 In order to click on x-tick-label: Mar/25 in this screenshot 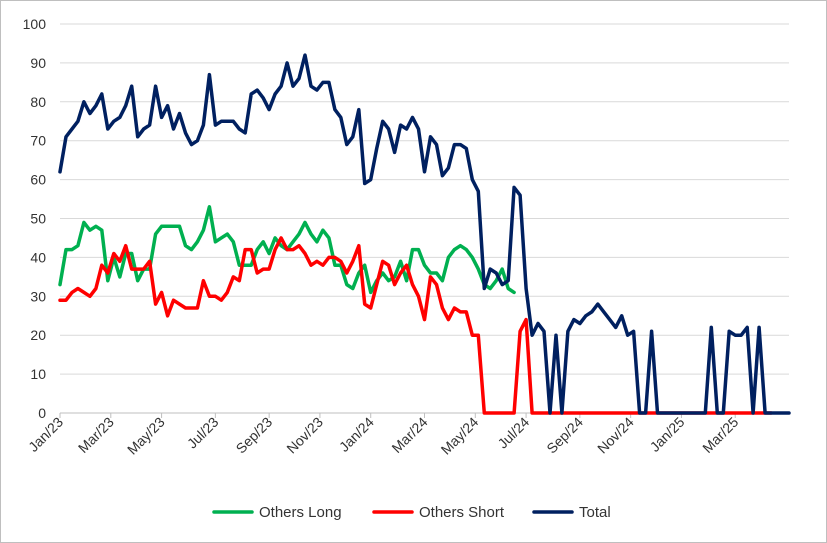, I will do `click(720, 435)`.